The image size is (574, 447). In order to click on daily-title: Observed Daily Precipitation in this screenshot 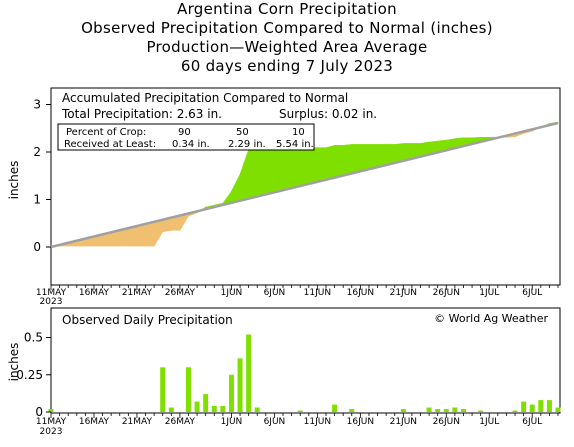, I will do `click(147, 320)`.